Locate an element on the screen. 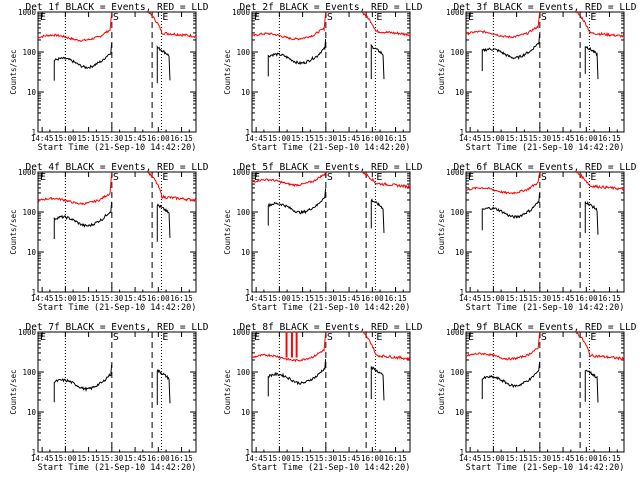 The image size is (640, 485). lld-series-pre is located at coordinates (289, 179).